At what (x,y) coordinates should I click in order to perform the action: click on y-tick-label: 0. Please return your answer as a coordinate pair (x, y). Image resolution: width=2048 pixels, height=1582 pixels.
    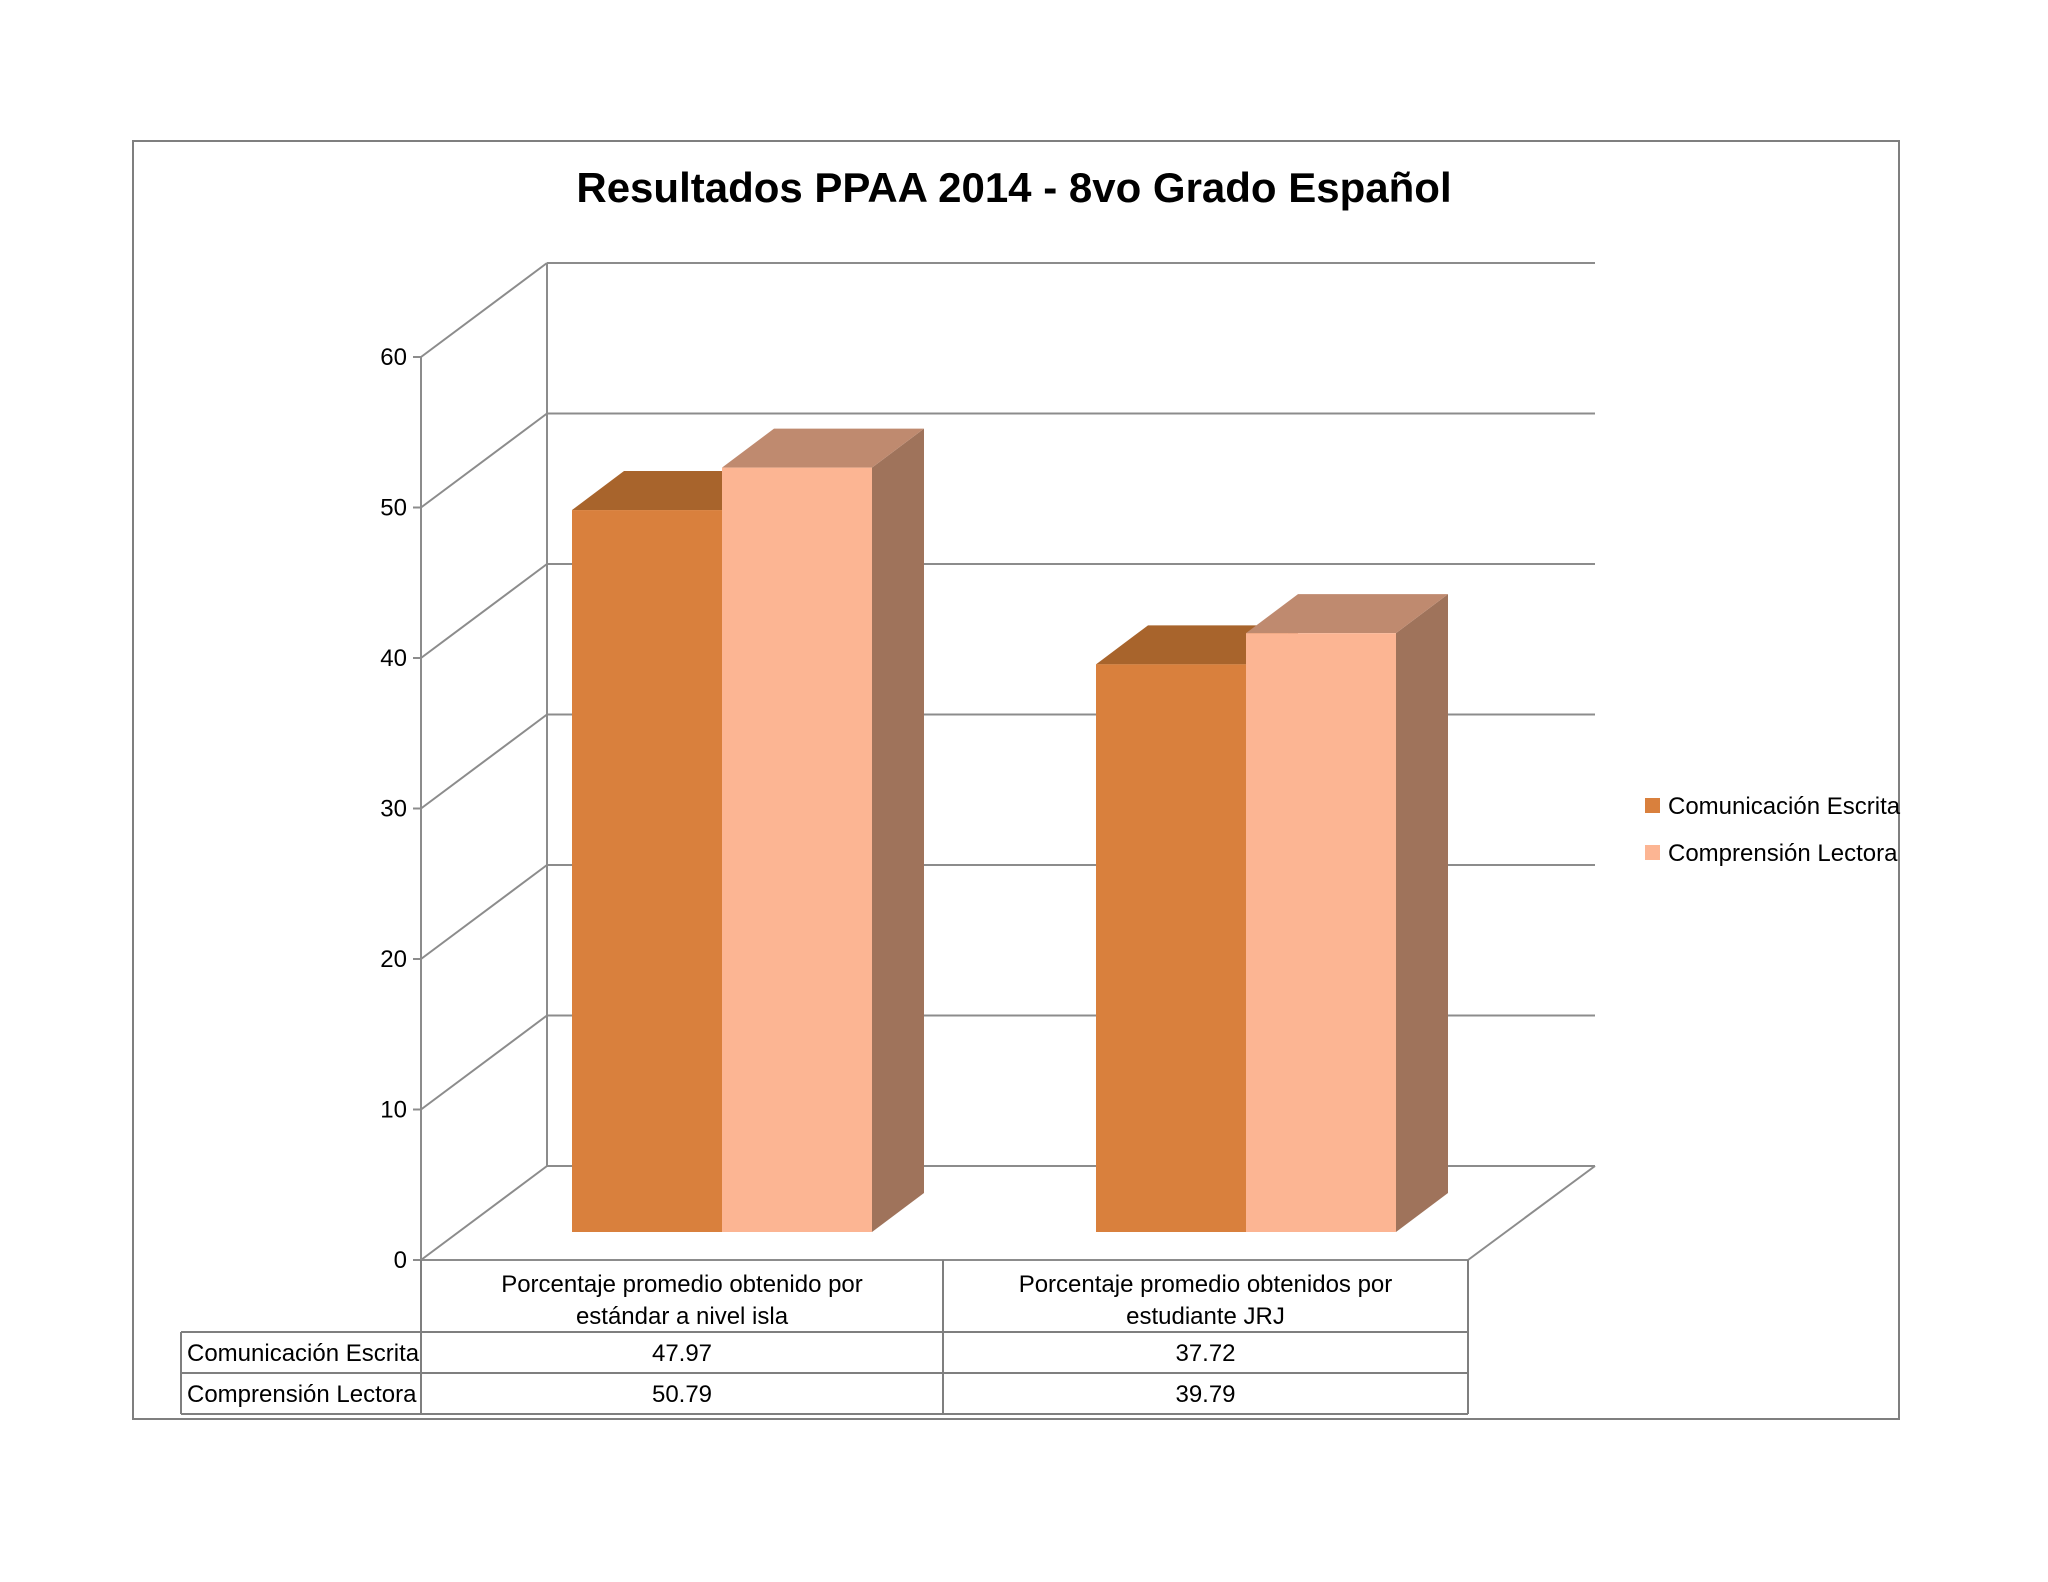
    Looking at the image, I should click on (400, 1260).